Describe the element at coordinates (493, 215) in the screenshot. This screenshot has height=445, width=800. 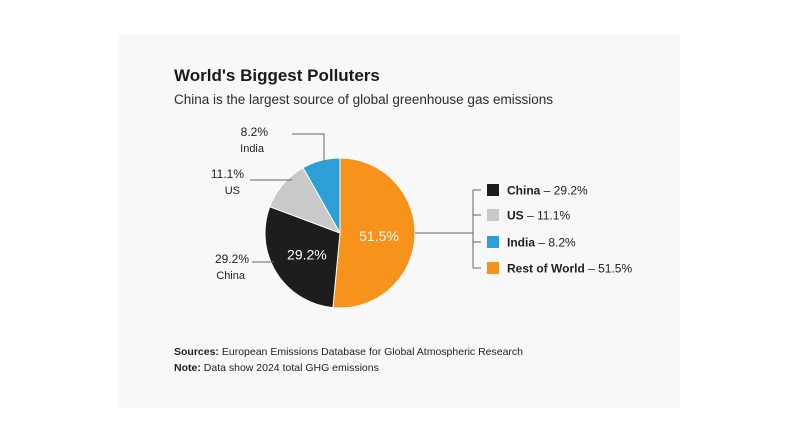
I see `legend-swatch-us` at that location.